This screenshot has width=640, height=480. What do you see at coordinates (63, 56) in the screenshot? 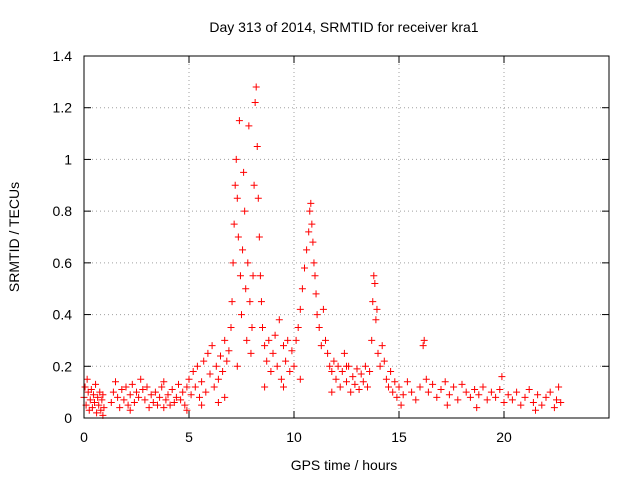
I see `y-tick-label: 1.4` at bounding box center [63, 56].